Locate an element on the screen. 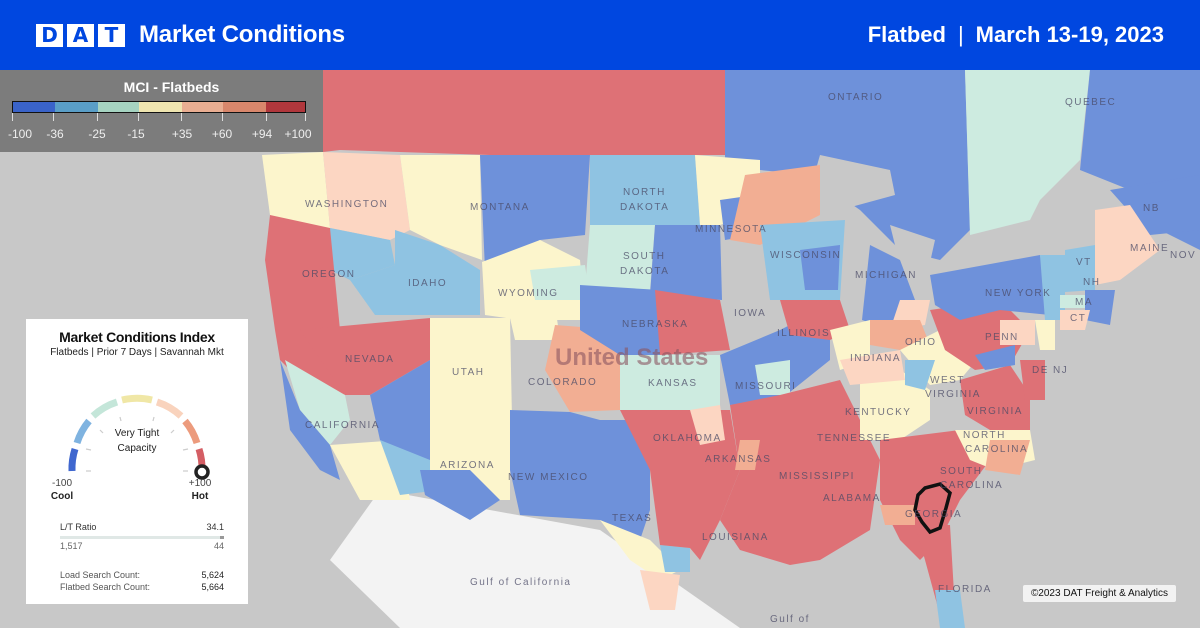 This screenshot has width=1200, height=628. region-label: IOWA is located at coordinates (750, 313).